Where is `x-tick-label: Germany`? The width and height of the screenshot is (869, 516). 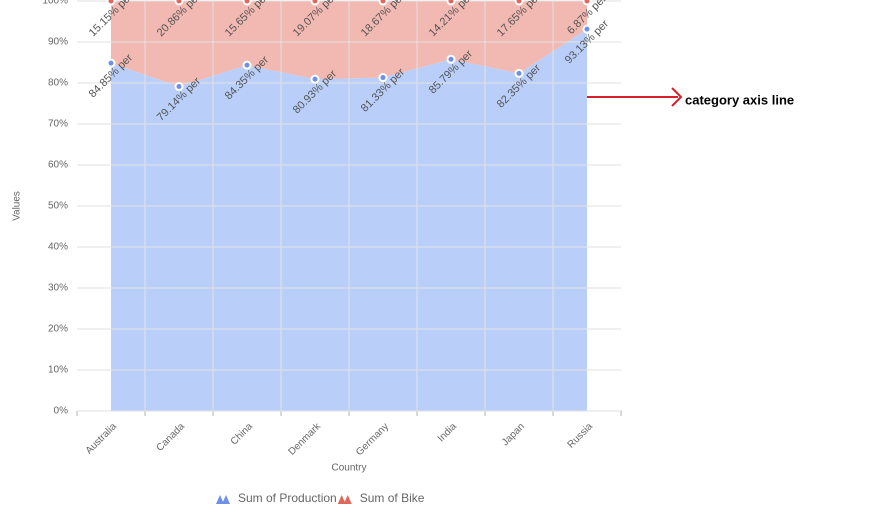 x-tick-label: Germany is located at coordinates (372, 439).